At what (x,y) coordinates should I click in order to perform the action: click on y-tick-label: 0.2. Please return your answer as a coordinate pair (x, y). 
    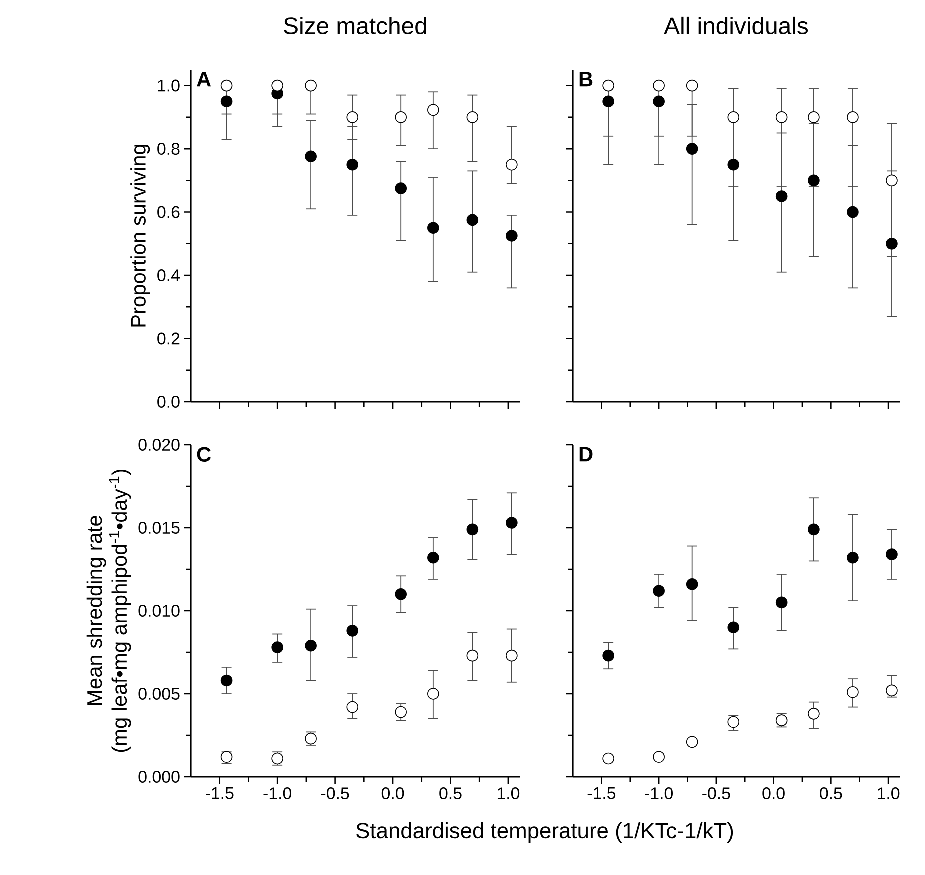
    Looking at the image, I should click on (169, 338).